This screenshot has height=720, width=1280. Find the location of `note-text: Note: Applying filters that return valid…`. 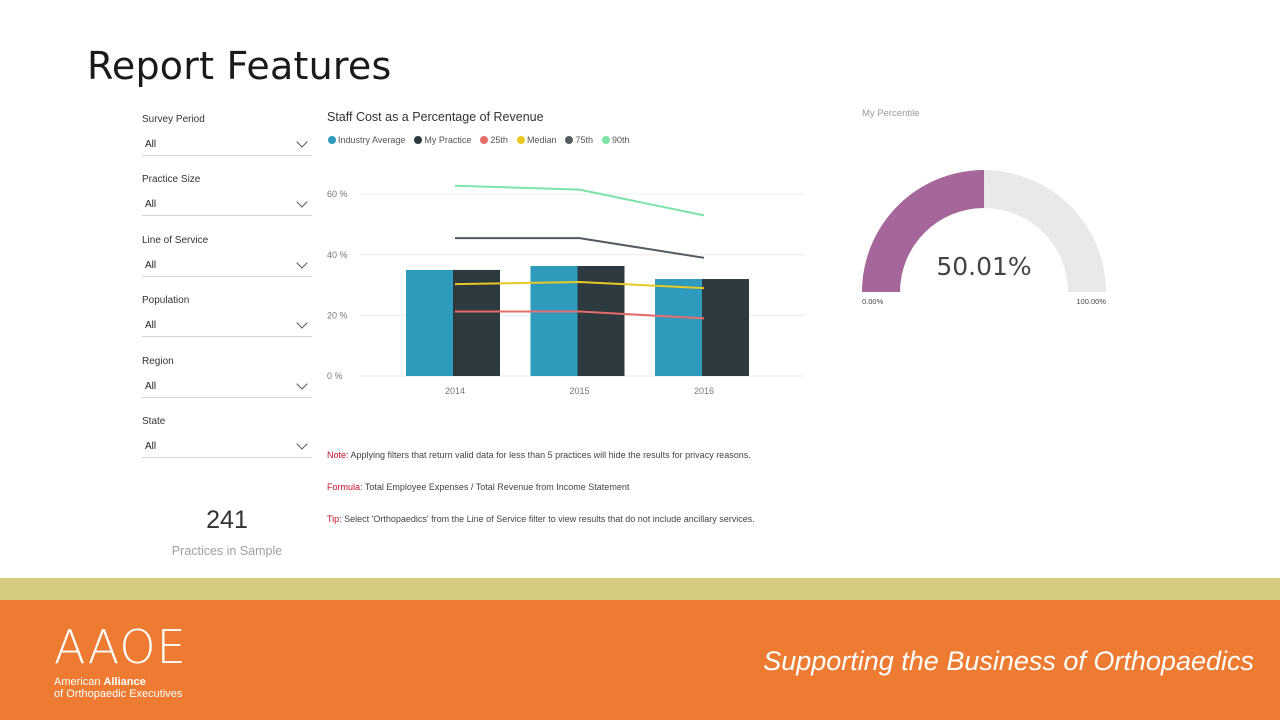

note-text: Note: Applying filters that return valid… is located at coordinates (539, 455).